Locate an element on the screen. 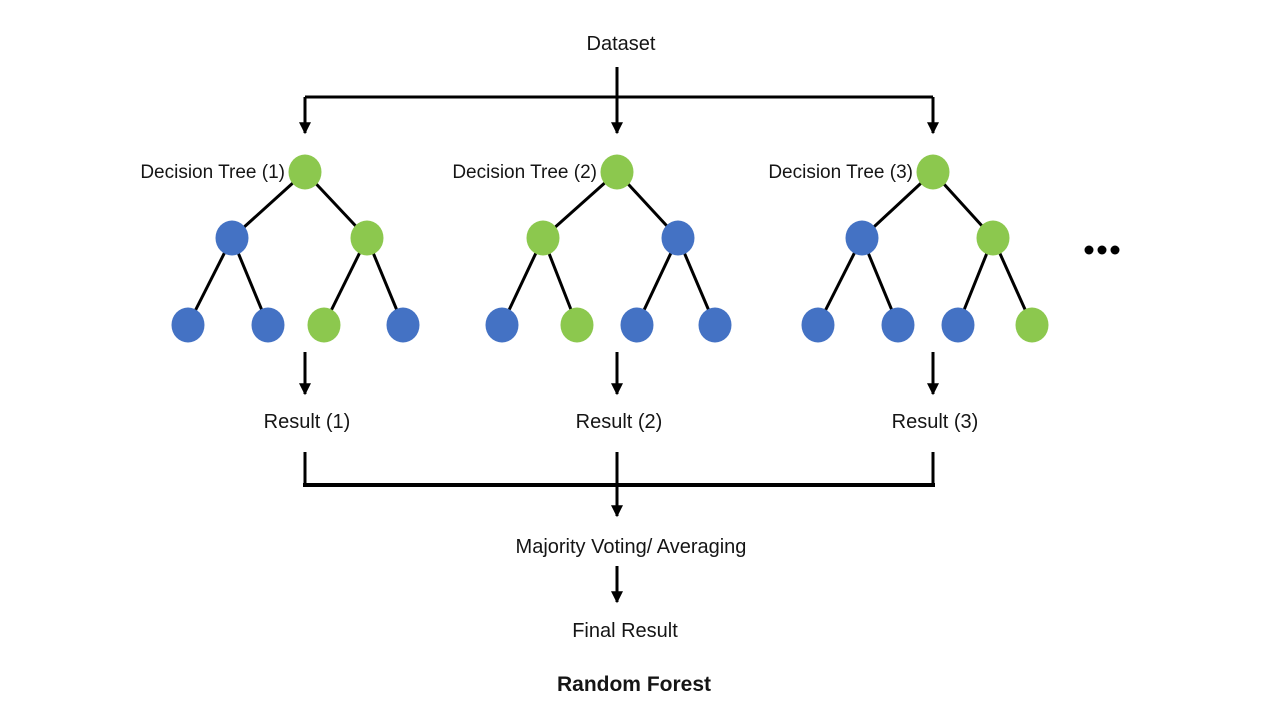  tree-1-leaf-4-node is located at coordinates (403, 325).